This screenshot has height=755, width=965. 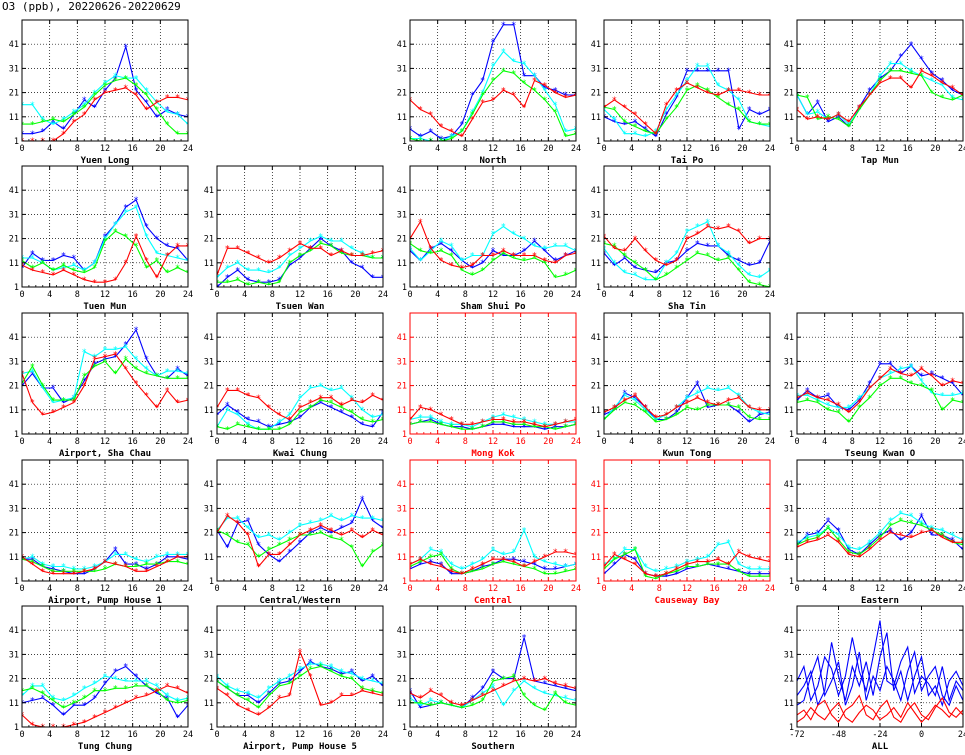 I want to click on x-tick-label: 16, so click(x=328, y=295).